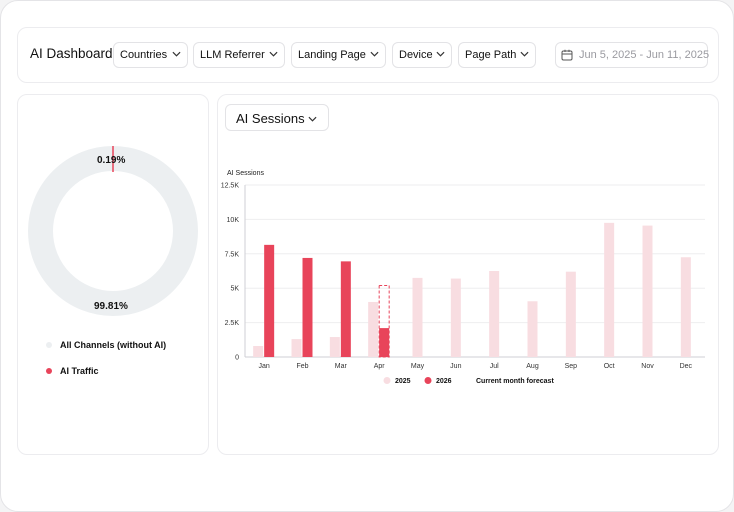 Image resolution: width=734 pixels, height=512 pixels. I want to click on page-path-filter-label: Page Path, so click(491, 55).